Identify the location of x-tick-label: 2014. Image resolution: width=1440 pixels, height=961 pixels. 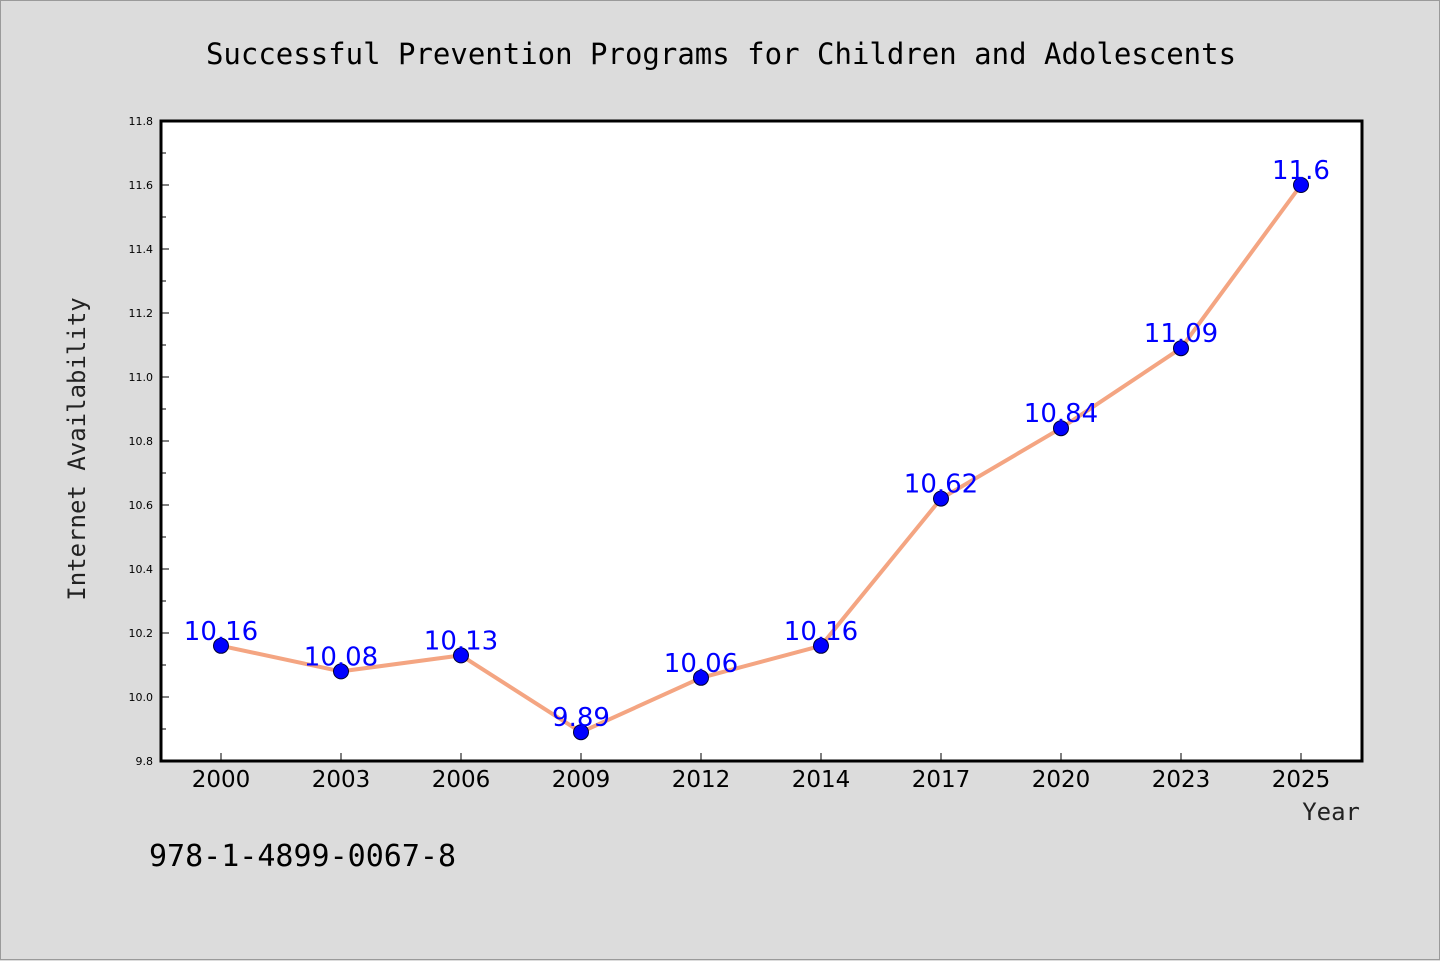
(821, 780).